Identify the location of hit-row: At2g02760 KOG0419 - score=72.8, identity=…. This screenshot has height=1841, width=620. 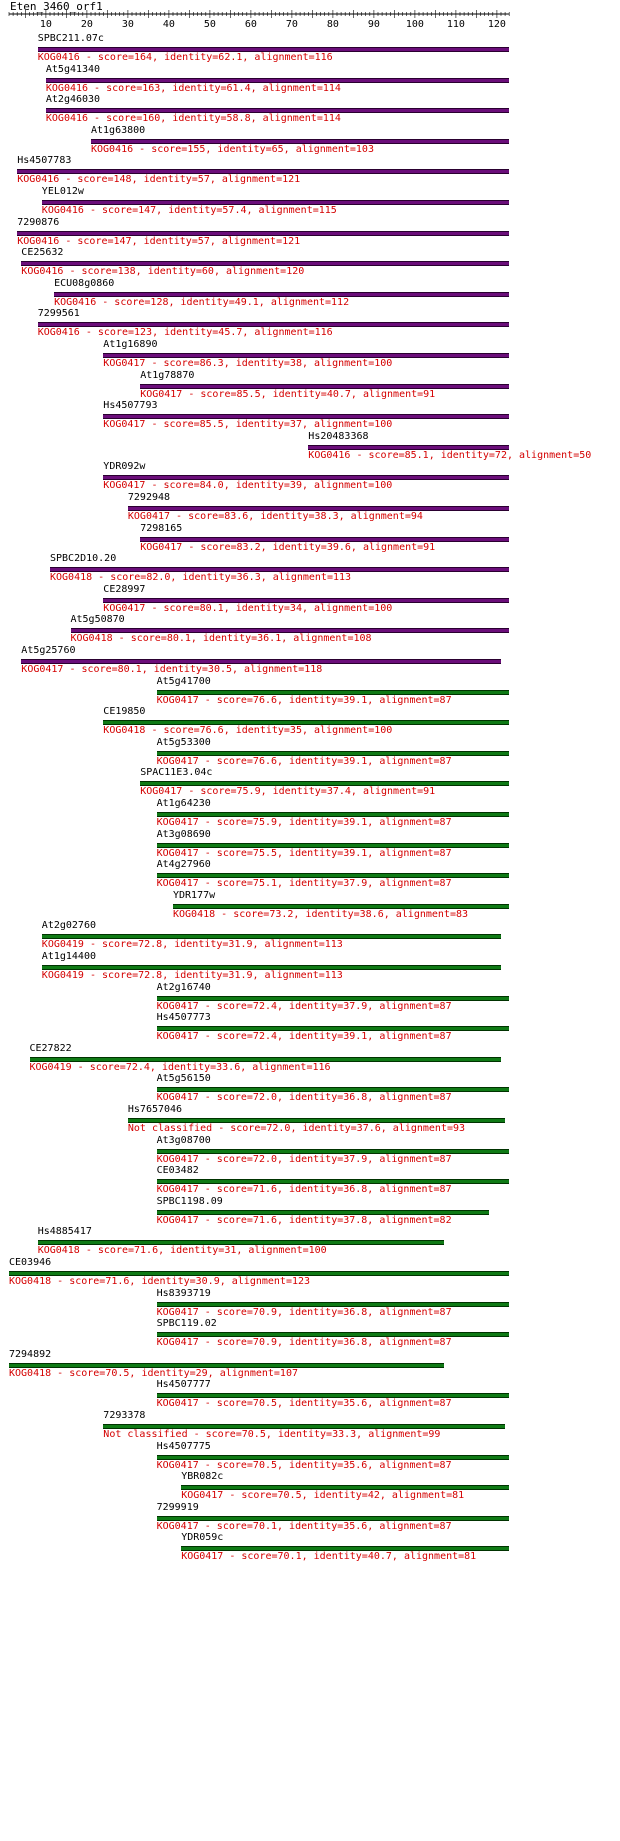
(310, 938).